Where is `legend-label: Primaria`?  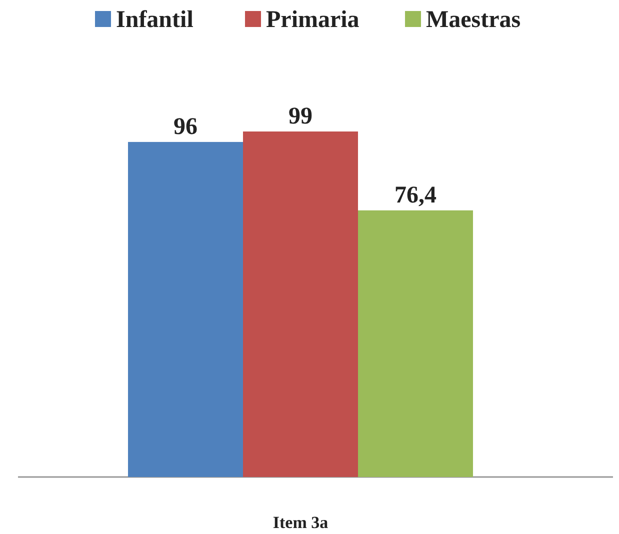
legend-label: Primaria is located at coordinates (313, 20).